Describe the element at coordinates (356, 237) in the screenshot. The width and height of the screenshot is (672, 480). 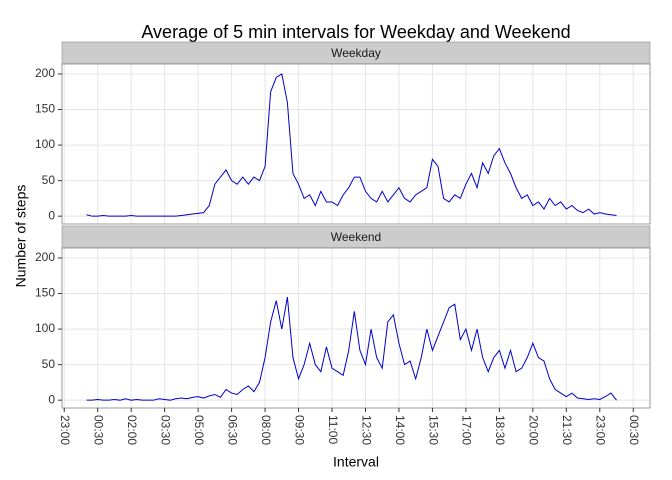
I see `strip-label: Weekend` at that location.